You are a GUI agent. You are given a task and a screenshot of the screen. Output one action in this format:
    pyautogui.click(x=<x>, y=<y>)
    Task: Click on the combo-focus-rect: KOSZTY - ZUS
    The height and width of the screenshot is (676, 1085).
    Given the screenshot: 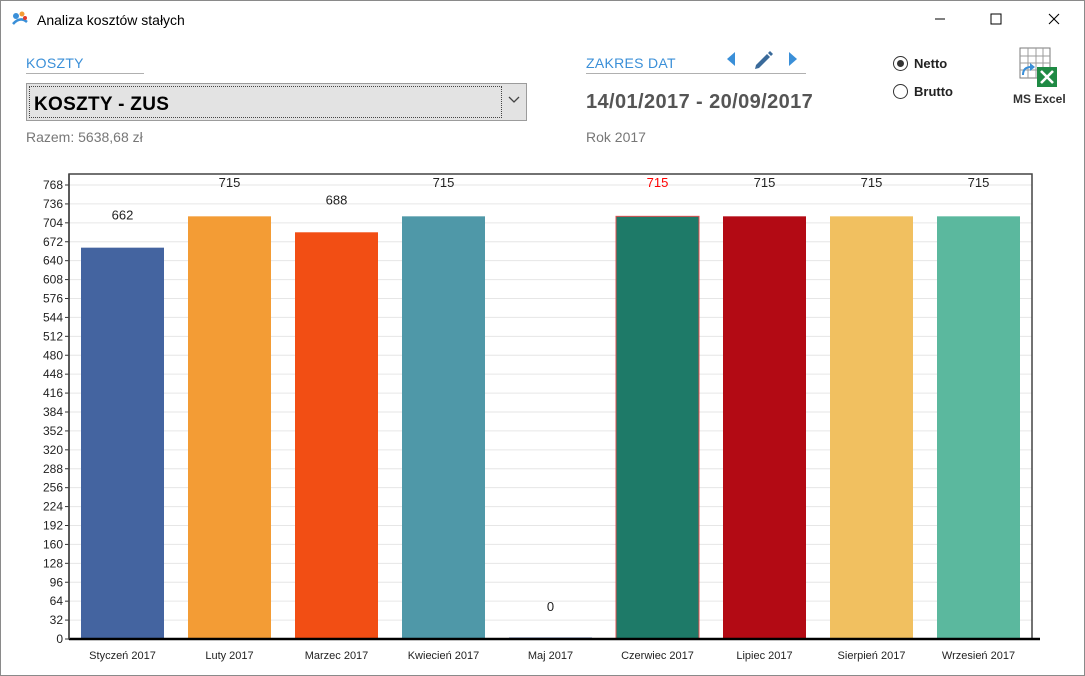 What is the action you would take?
    pyautogui.click(x=265, y=102)
    